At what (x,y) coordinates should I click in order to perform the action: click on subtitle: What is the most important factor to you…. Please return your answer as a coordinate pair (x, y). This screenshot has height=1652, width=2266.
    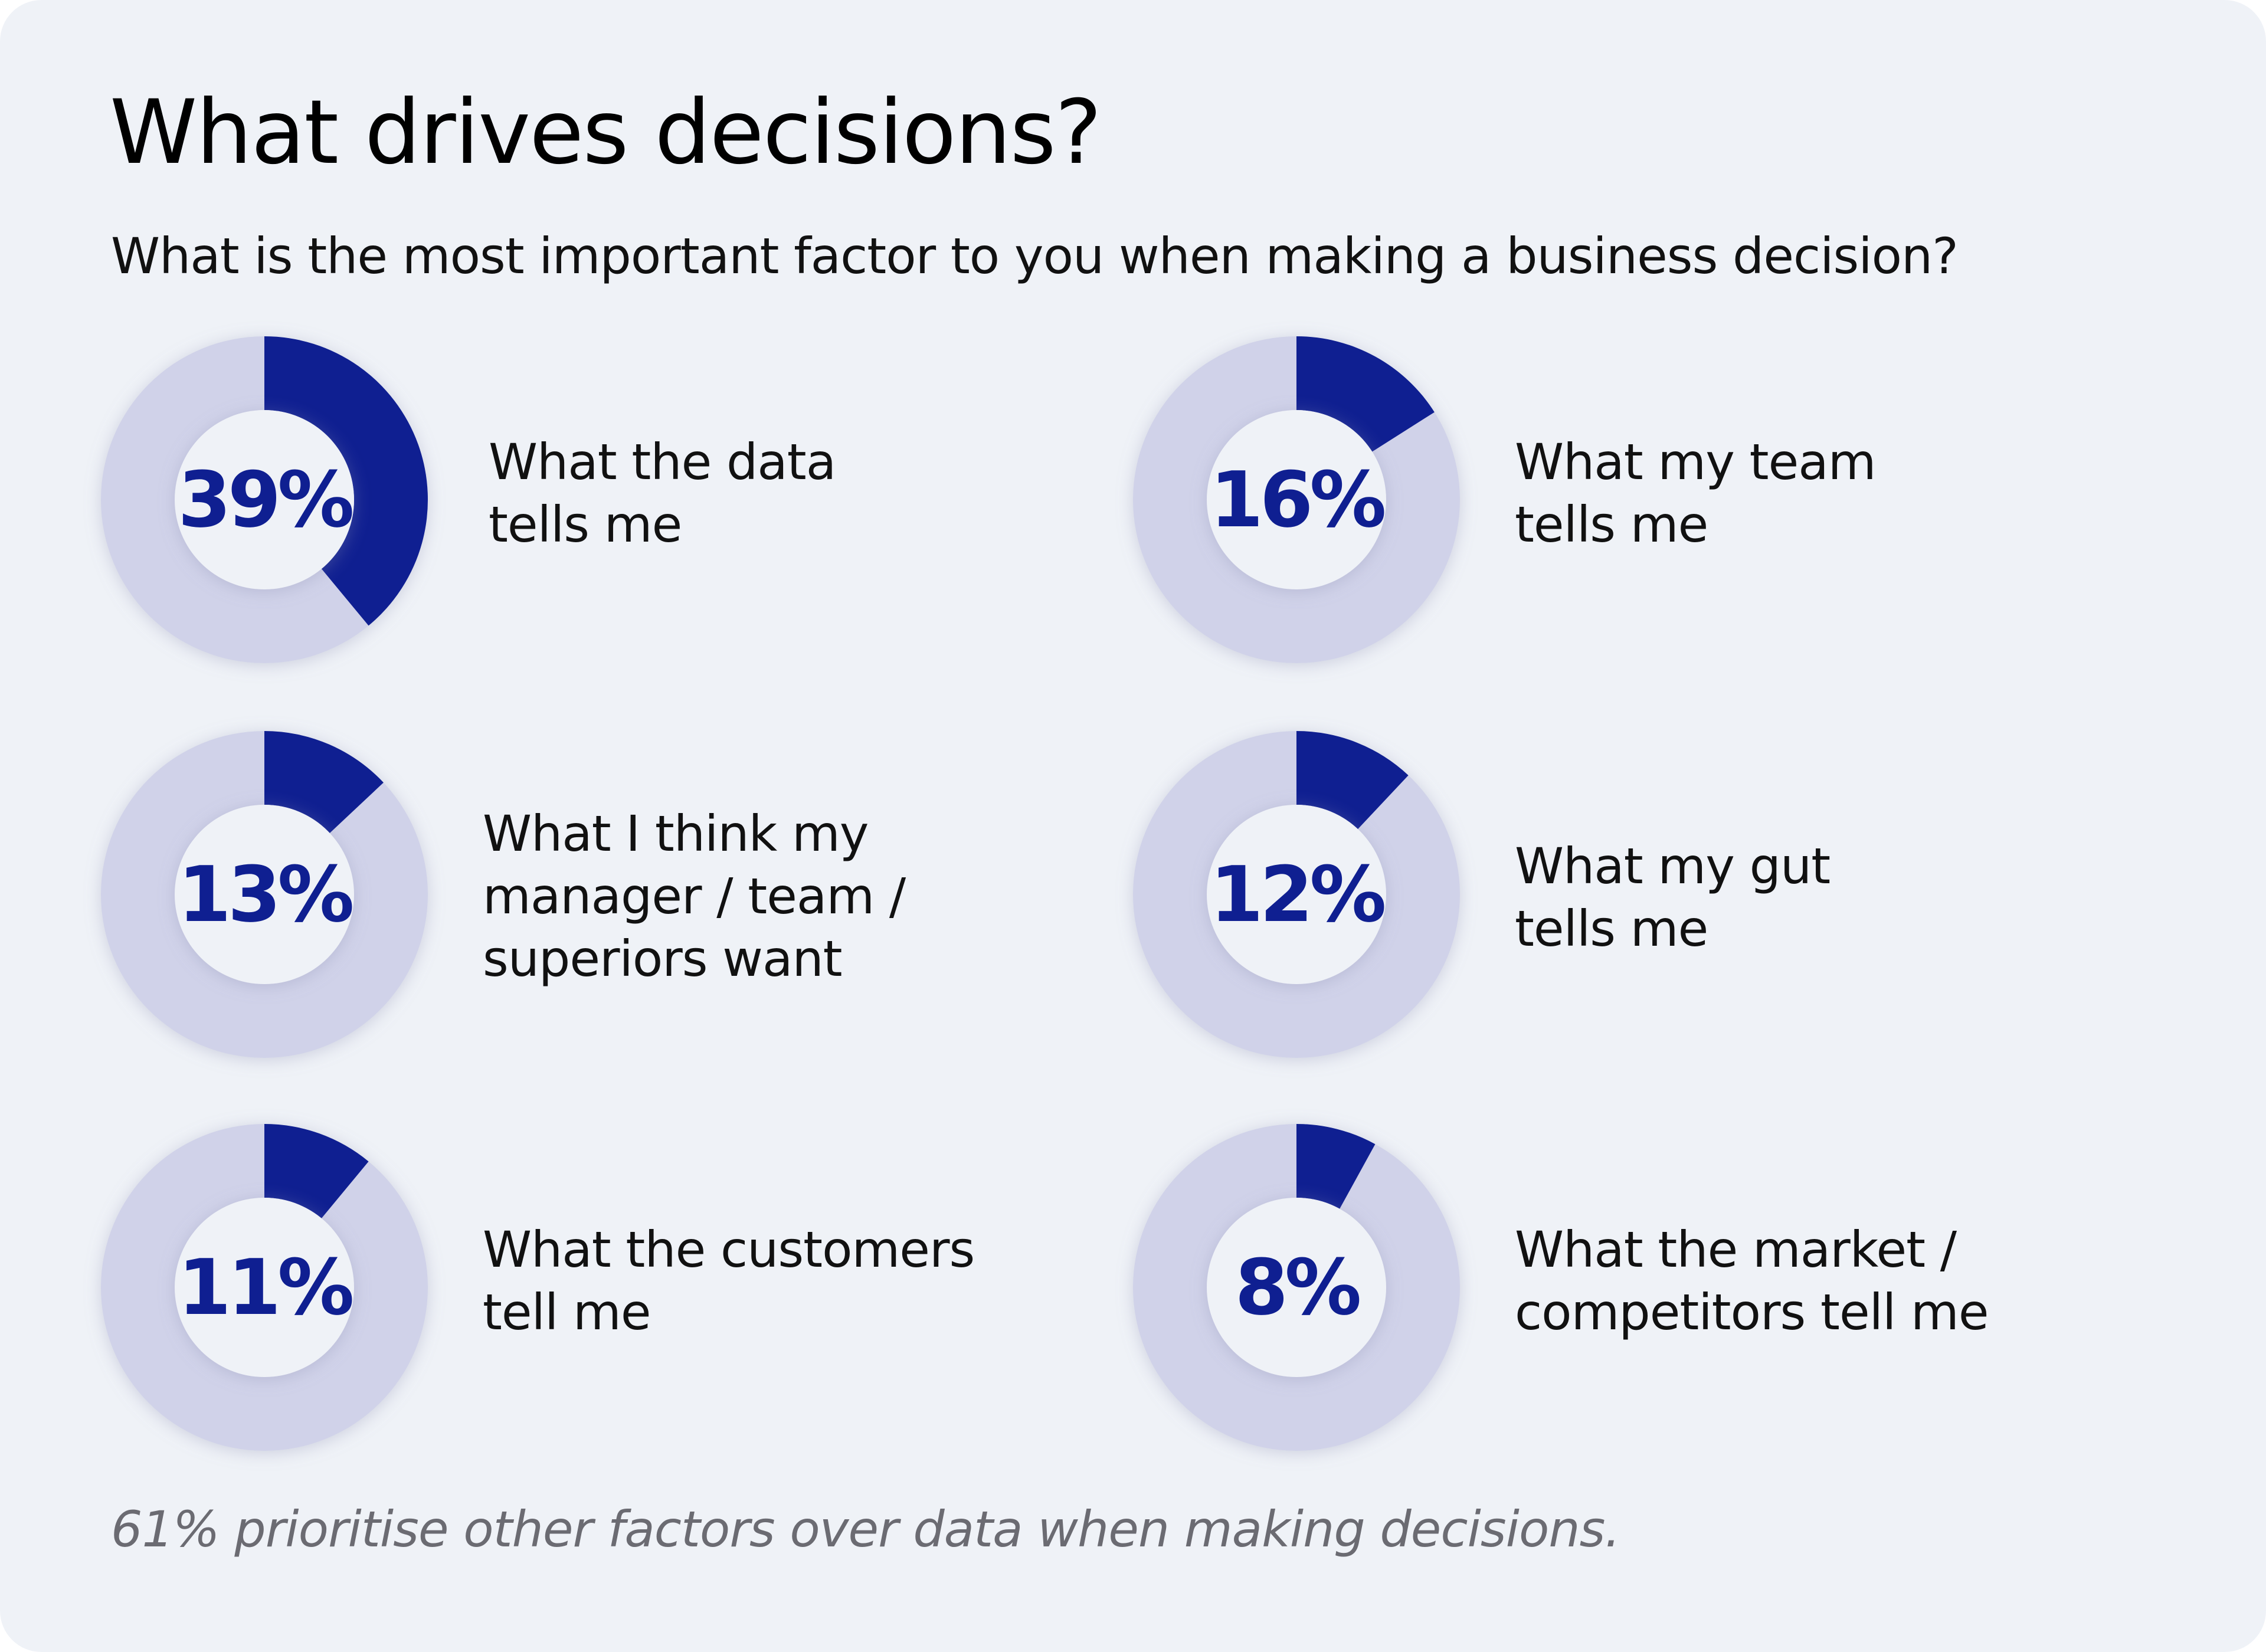
    Looking at the image, I should click on (1035, 256).